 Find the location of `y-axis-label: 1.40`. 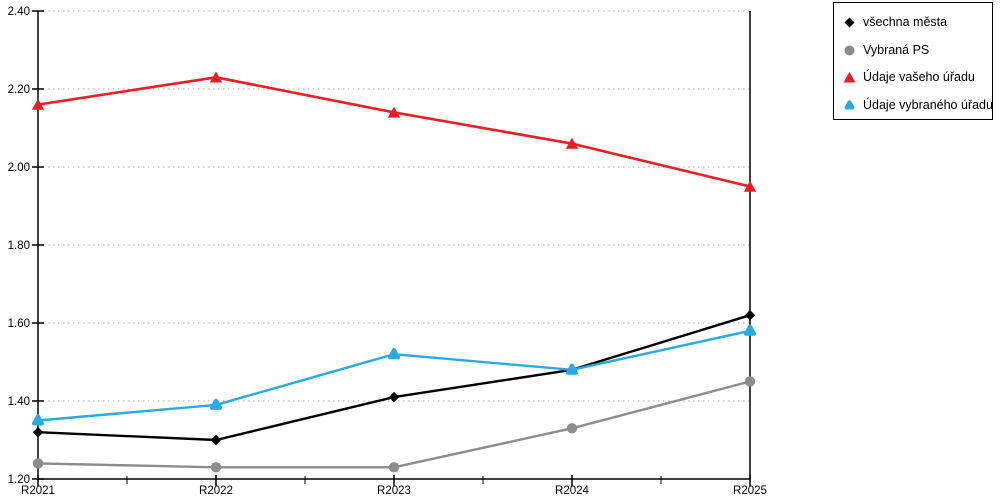

y-axis-label: 1.40 is located at coordinates (19, 402).